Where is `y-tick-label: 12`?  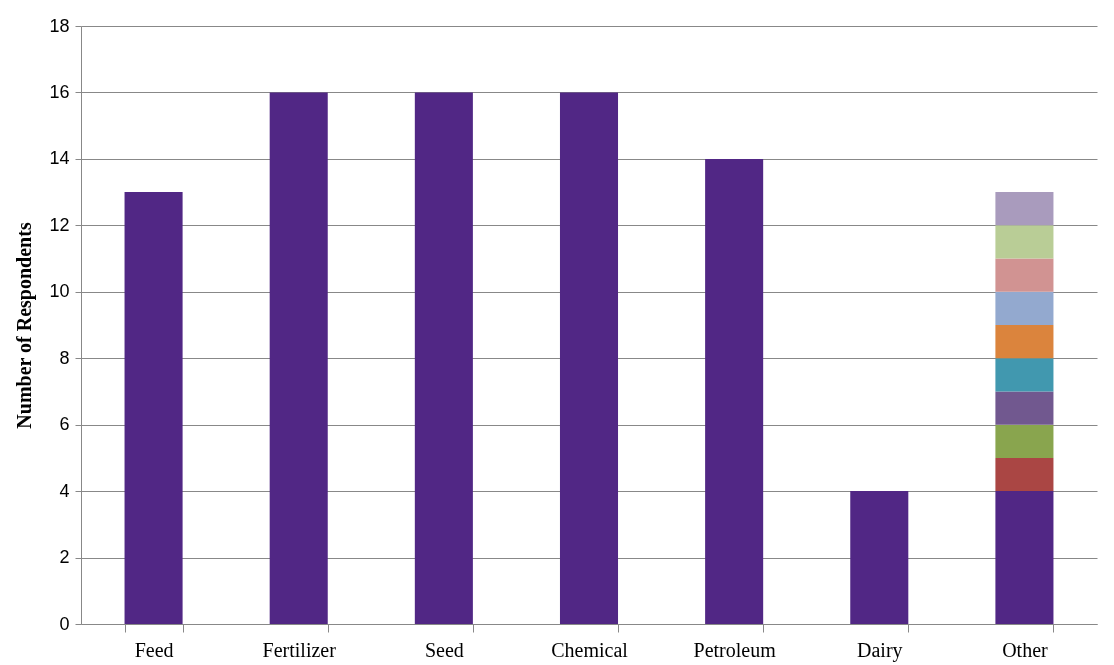
y-tick-label: 12 is located at coordinates (59, 224).